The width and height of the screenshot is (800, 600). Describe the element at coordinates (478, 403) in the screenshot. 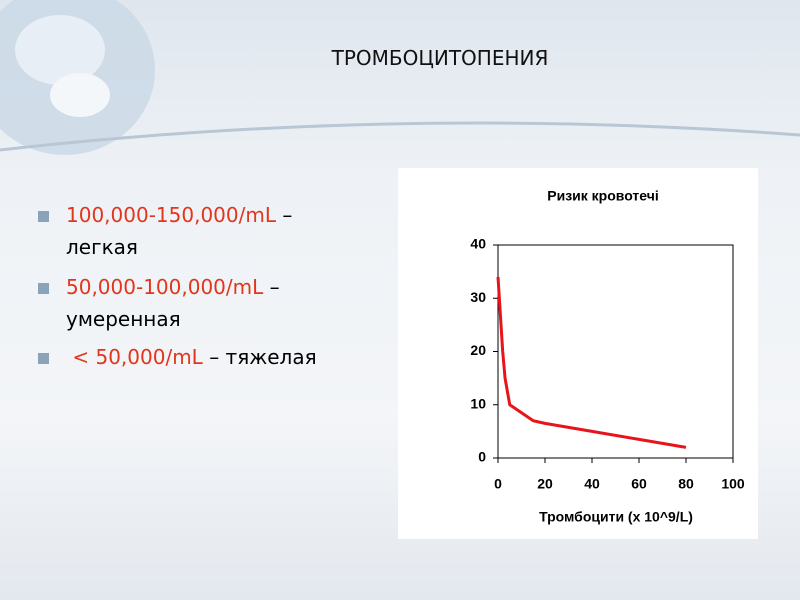

I see `y-tick-label: 10` at that location.